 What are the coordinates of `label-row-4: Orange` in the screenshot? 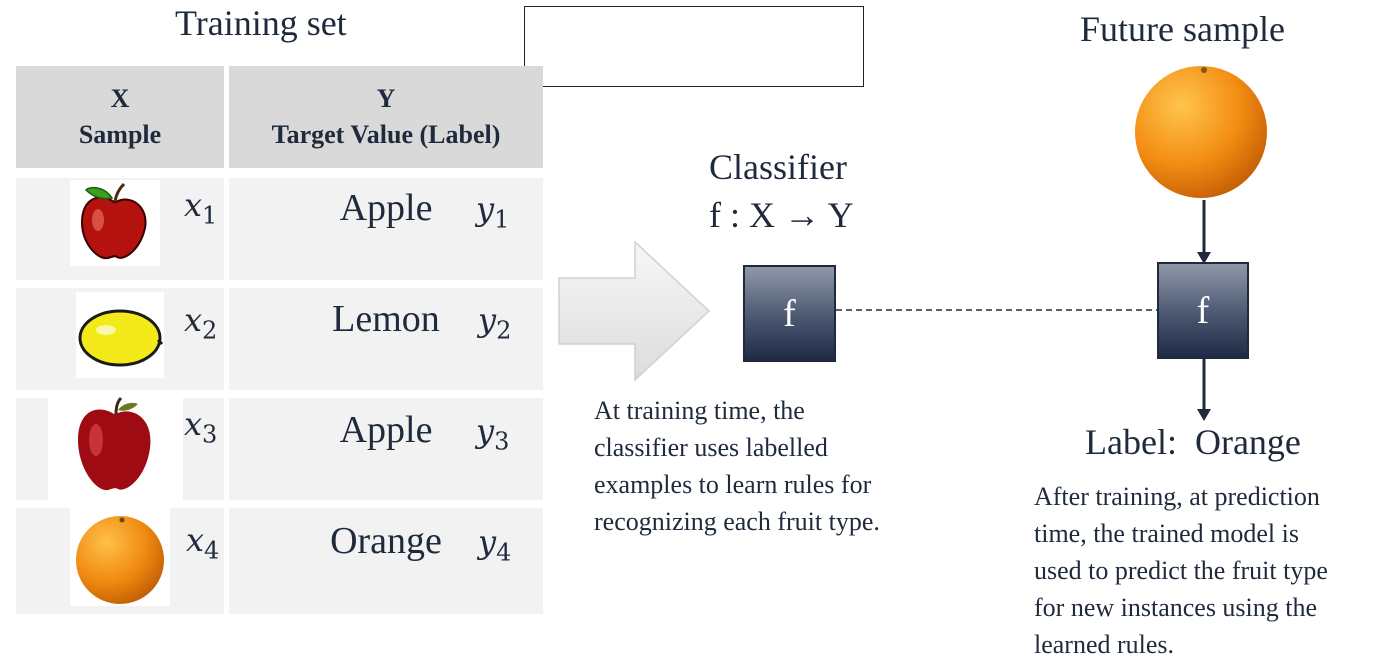 It's located at (386, 541).